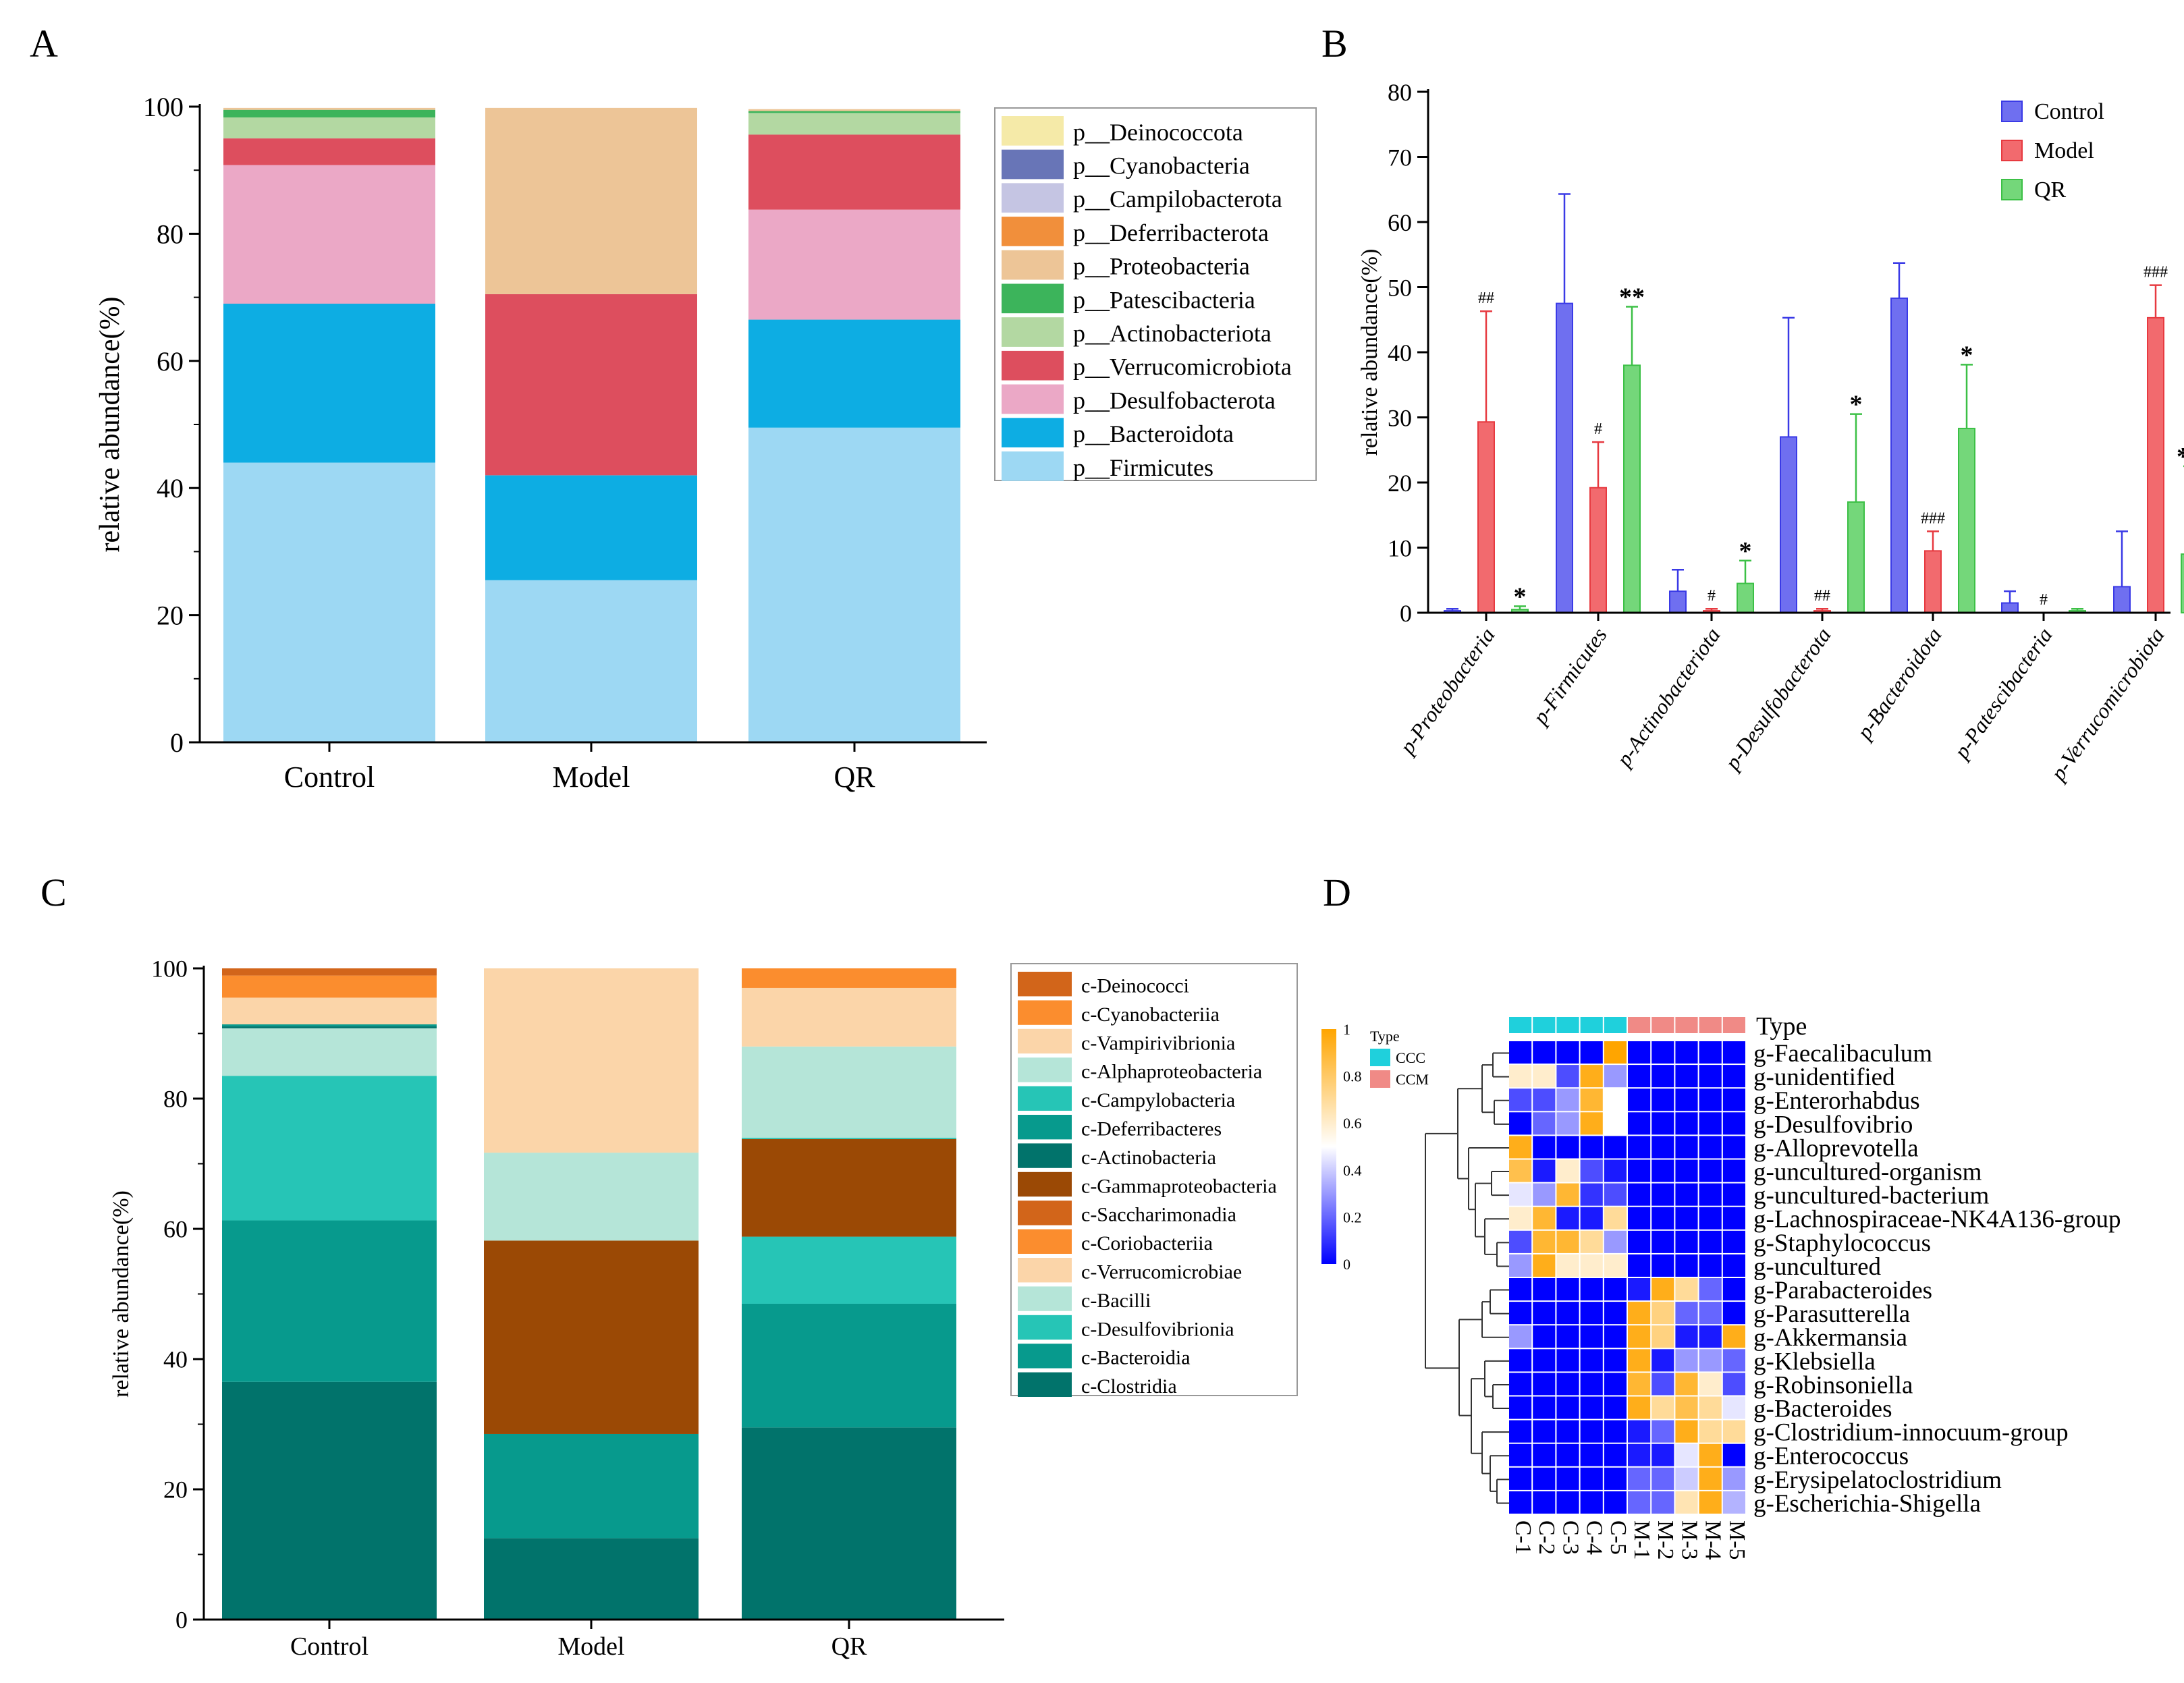 This screenshot has height=1683, width=2184. Describe the element at coordinates (2180, 457) in the screenshot. I see `significance-mark: **` at that location.